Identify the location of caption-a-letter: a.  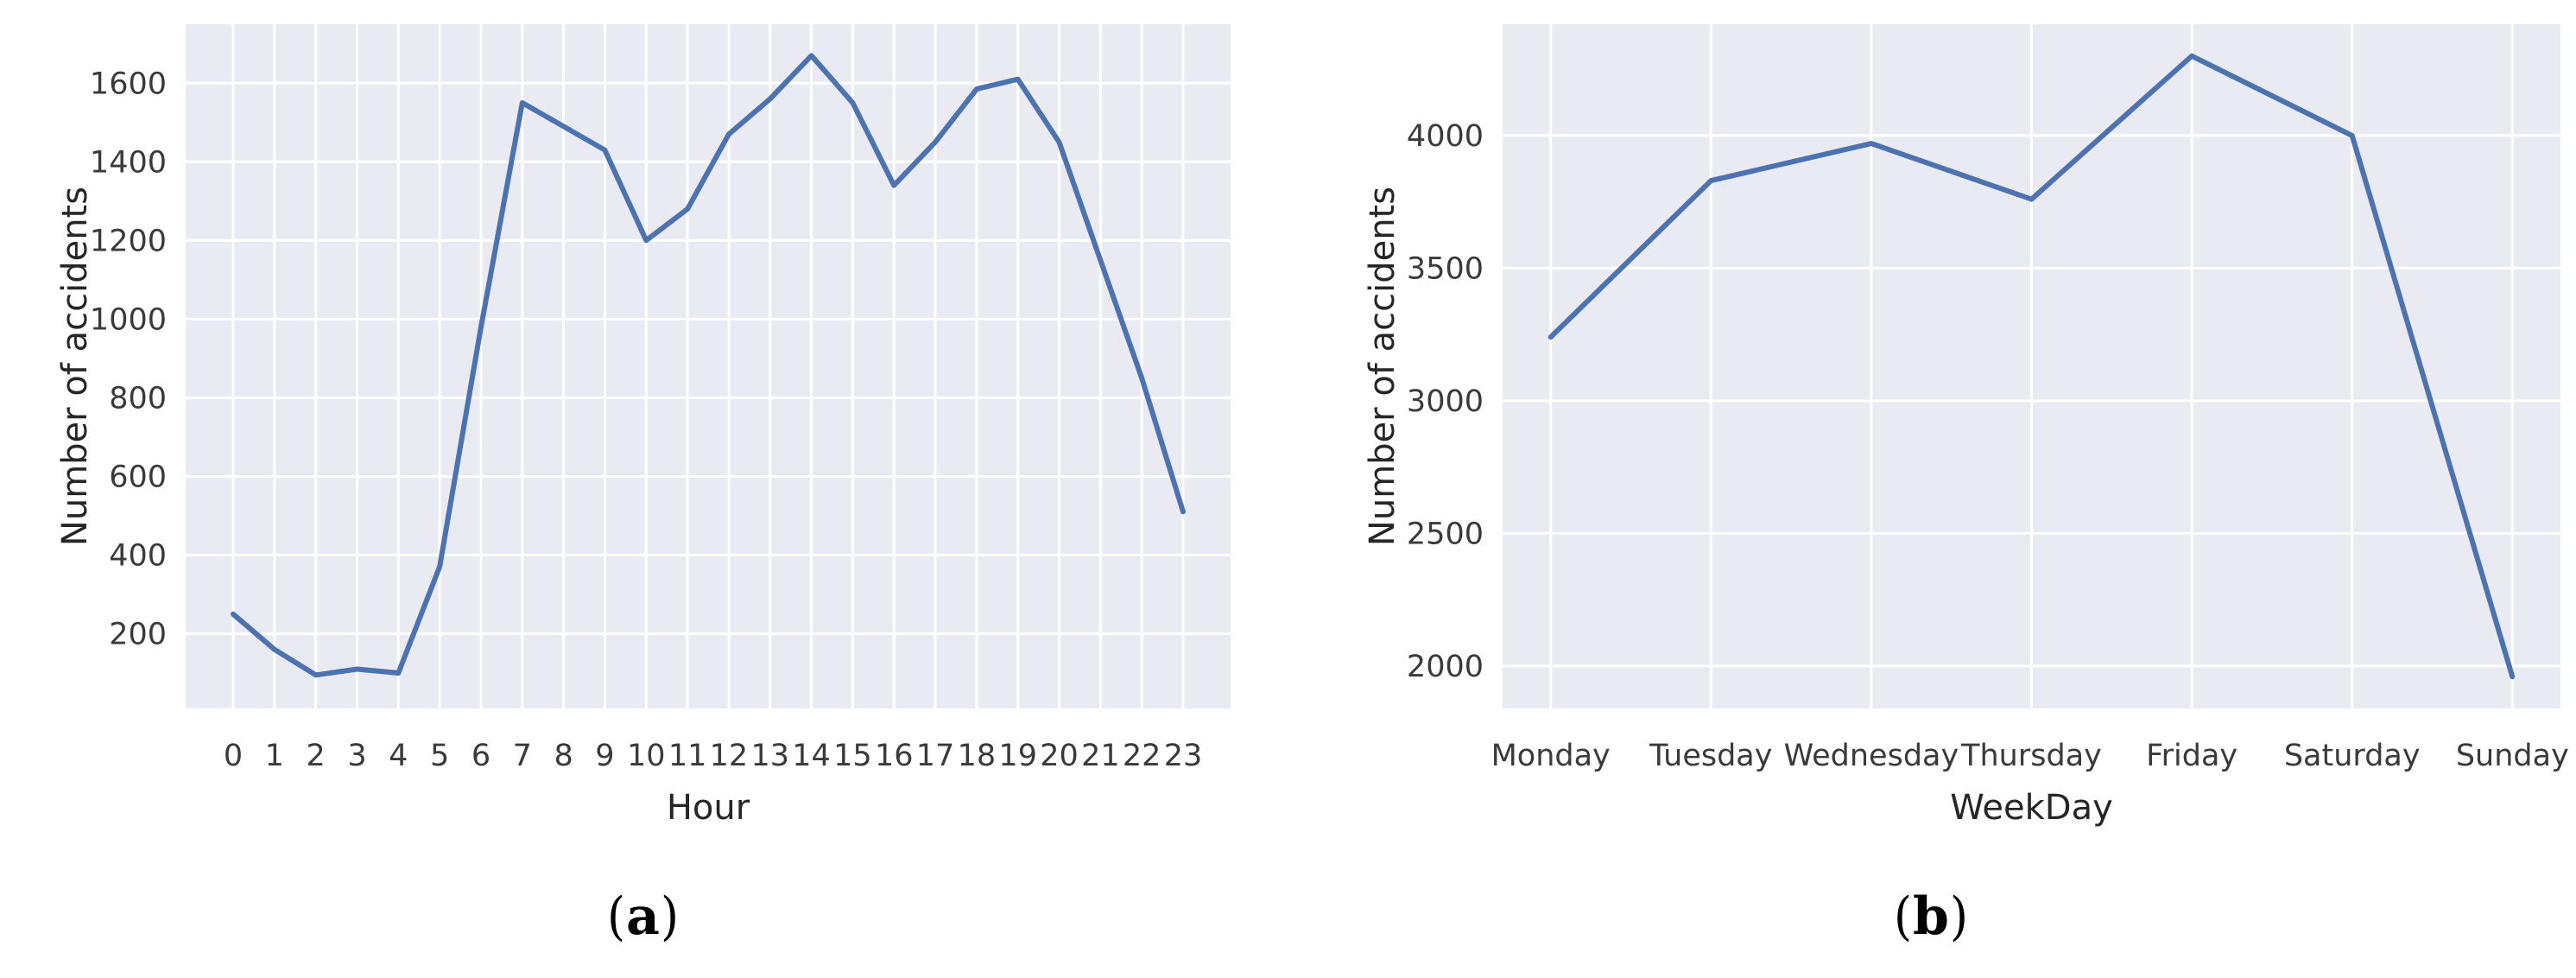
(643, 916).